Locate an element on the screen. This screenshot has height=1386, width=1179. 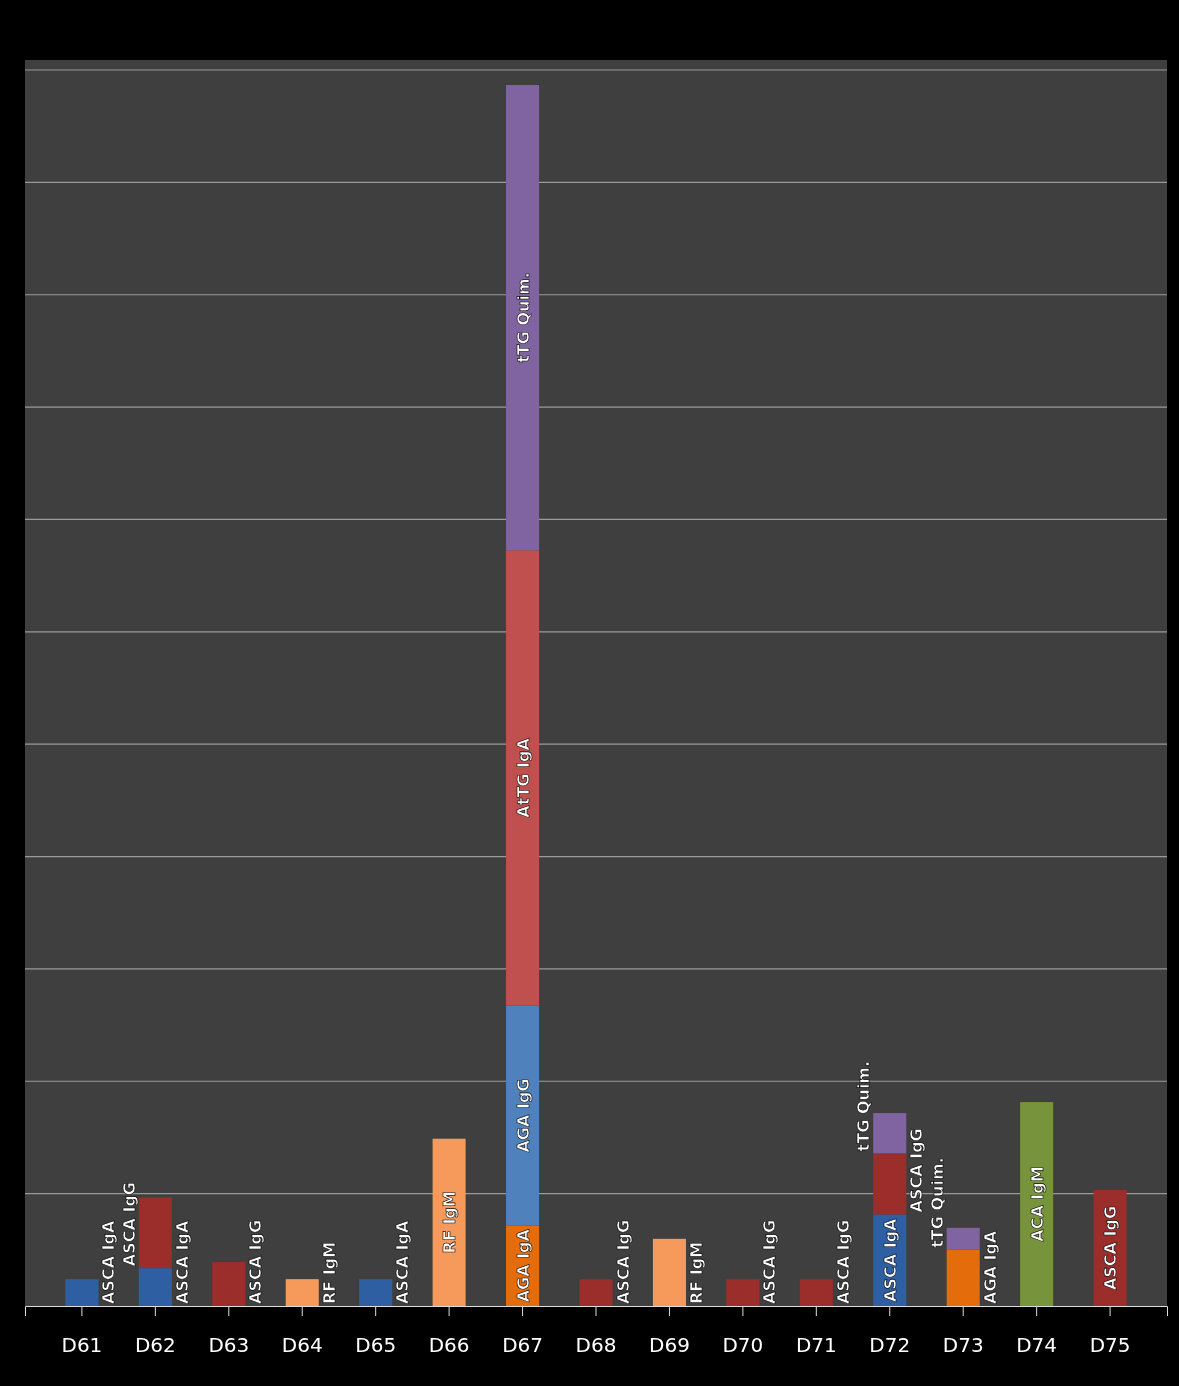
x-tick-label: D74 is located at coordinates (1037, 1345).